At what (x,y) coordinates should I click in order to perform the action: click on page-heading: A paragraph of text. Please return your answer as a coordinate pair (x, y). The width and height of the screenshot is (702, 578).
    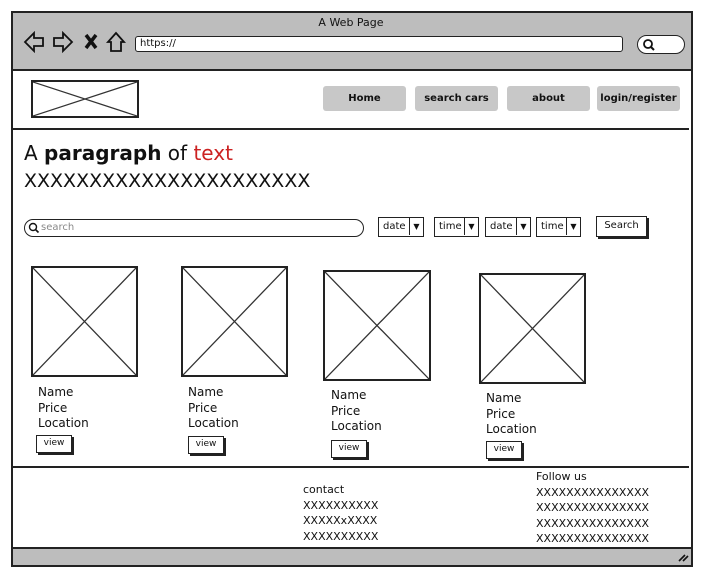
    Looking at the image, I should click on (128, 153).